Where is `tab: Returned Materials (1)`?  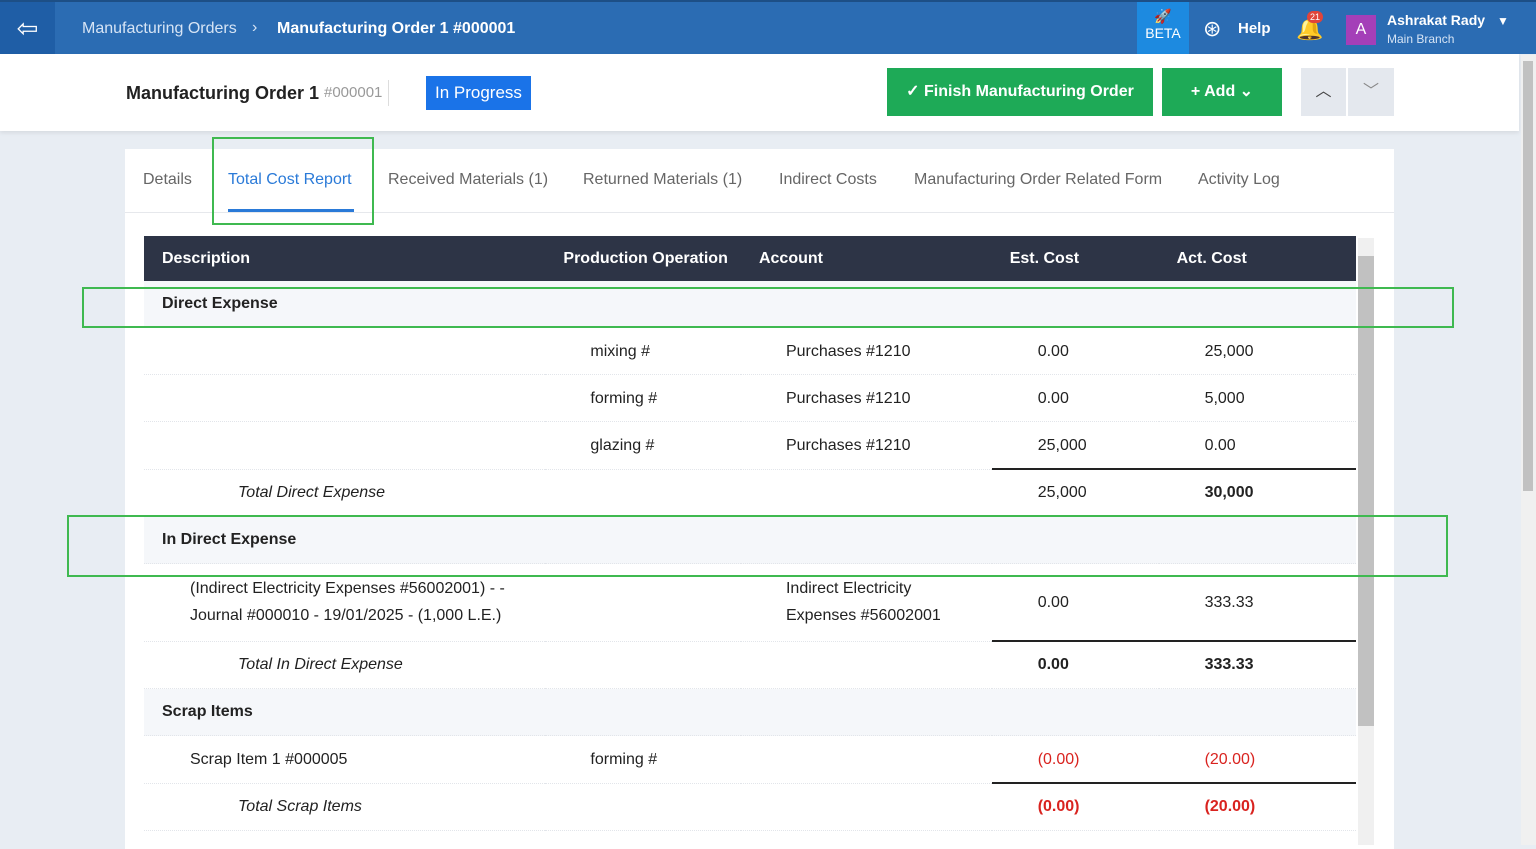
tab: Returned Materials (1) is located at coordinates (663, 179).